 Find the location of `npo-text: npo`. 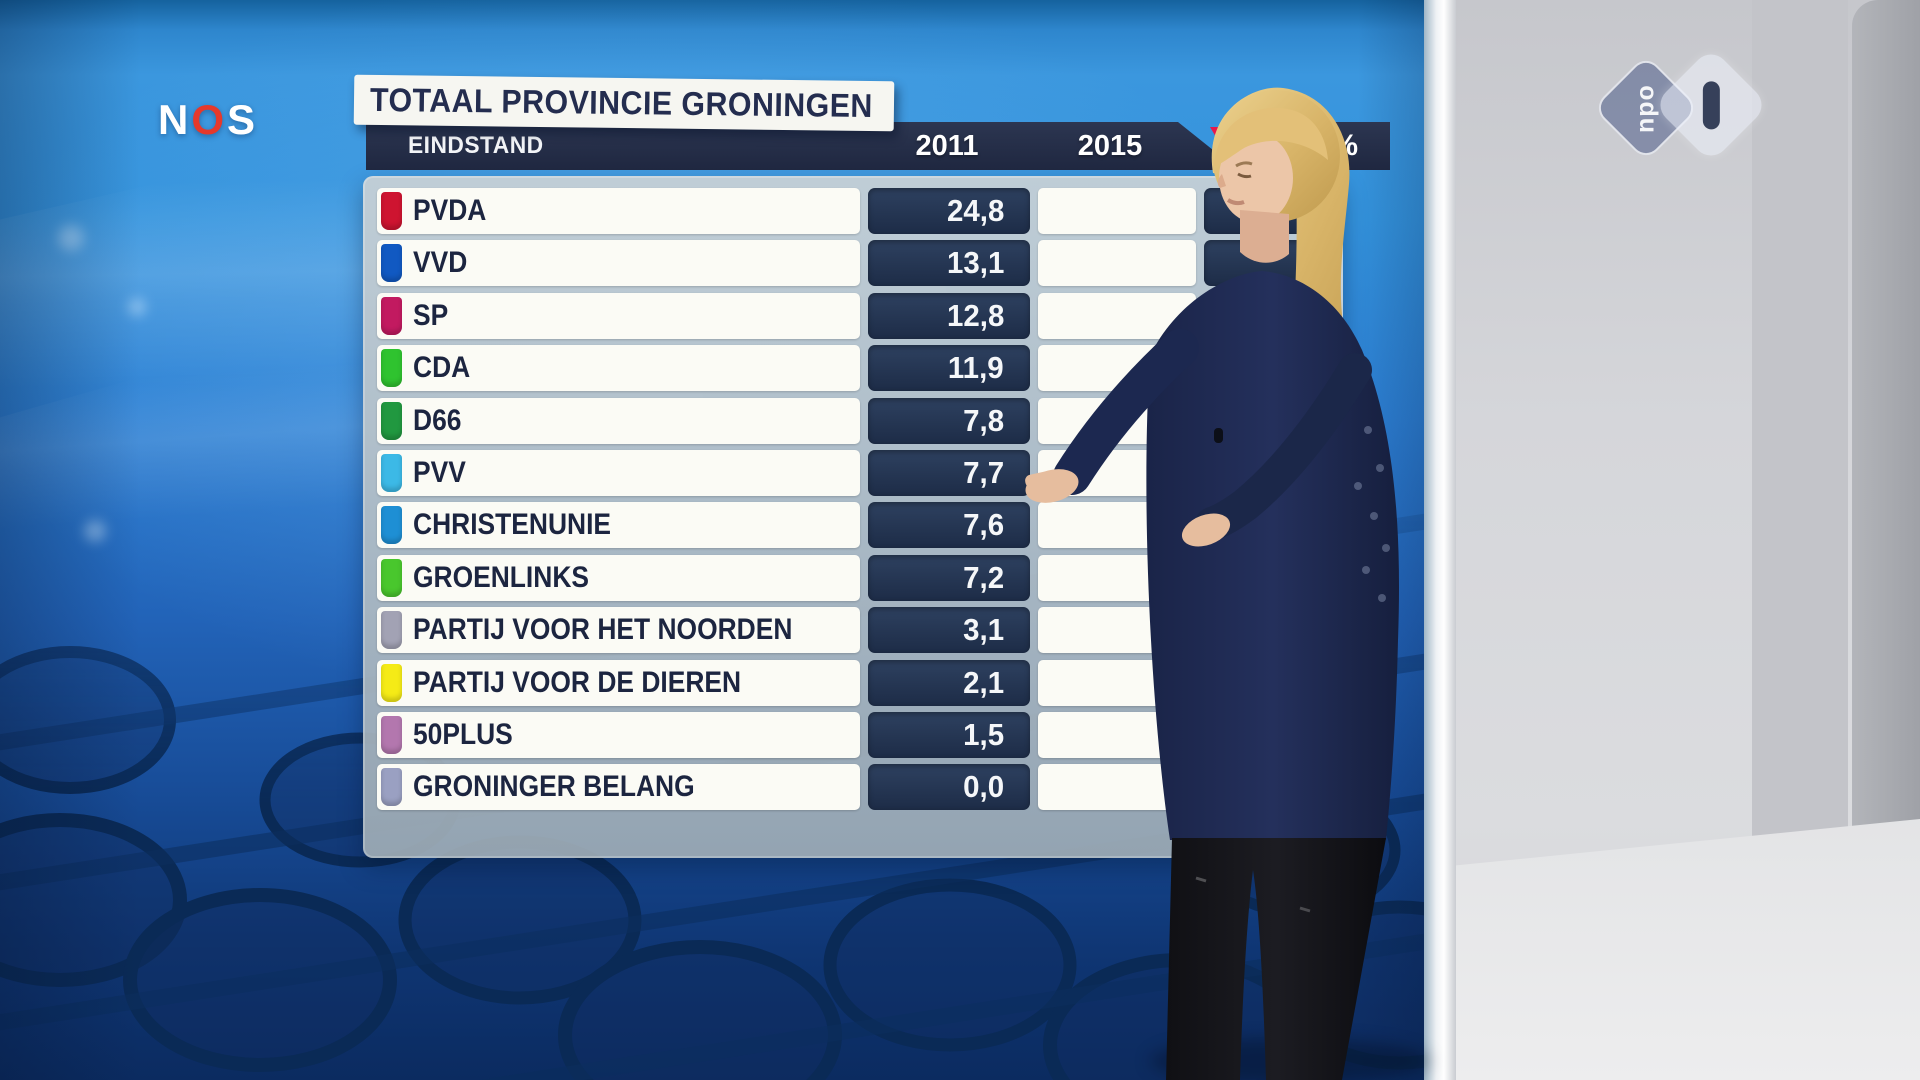

npo-text: npo is located at coordinates (1645, 108).